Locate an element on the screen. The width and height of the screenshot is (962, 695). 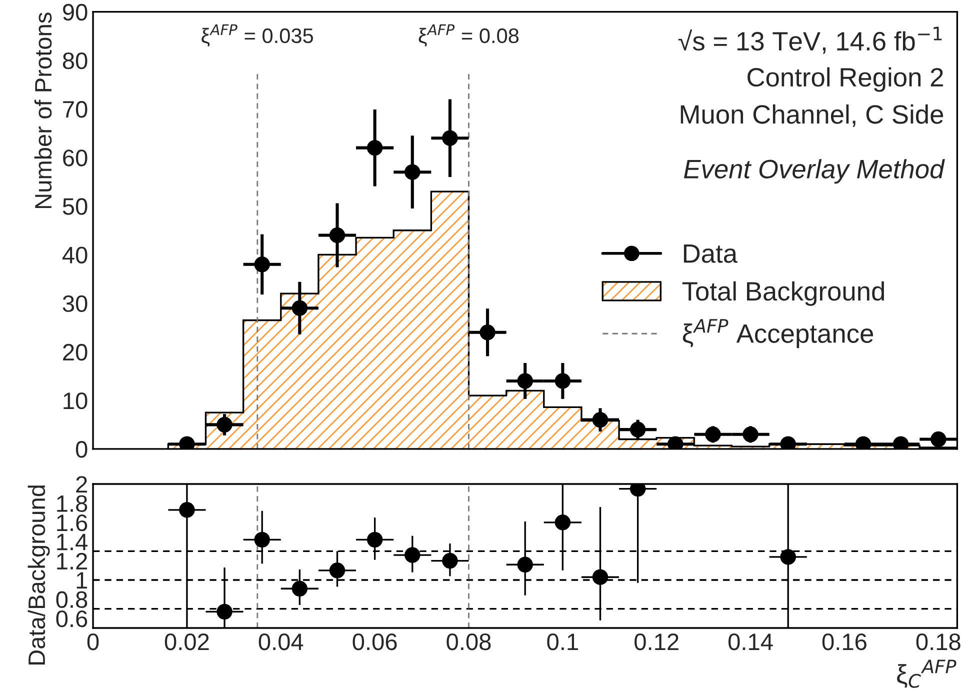
x-tick-label: 0.16 is located at coordinates (844, 641).